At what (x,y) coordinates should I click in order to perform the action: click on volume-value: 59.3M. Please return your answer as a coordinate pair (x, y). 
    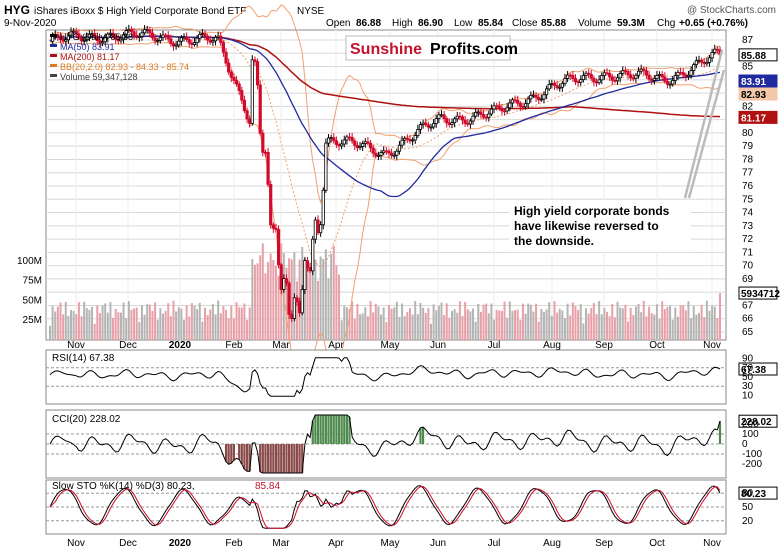
    Looking at the image, I should click on (631, 23).